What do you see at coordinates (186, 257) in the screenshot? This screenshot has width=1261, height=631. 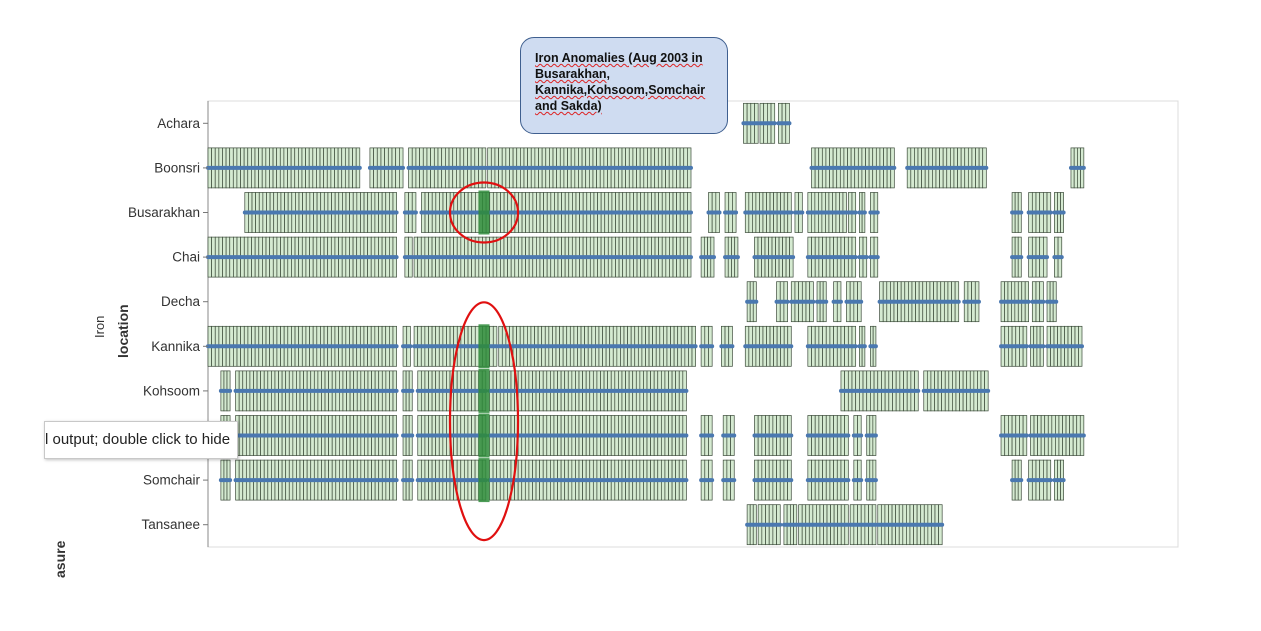 I see `y-tick-label-chai: Chai` at bounding box center [186, 257].